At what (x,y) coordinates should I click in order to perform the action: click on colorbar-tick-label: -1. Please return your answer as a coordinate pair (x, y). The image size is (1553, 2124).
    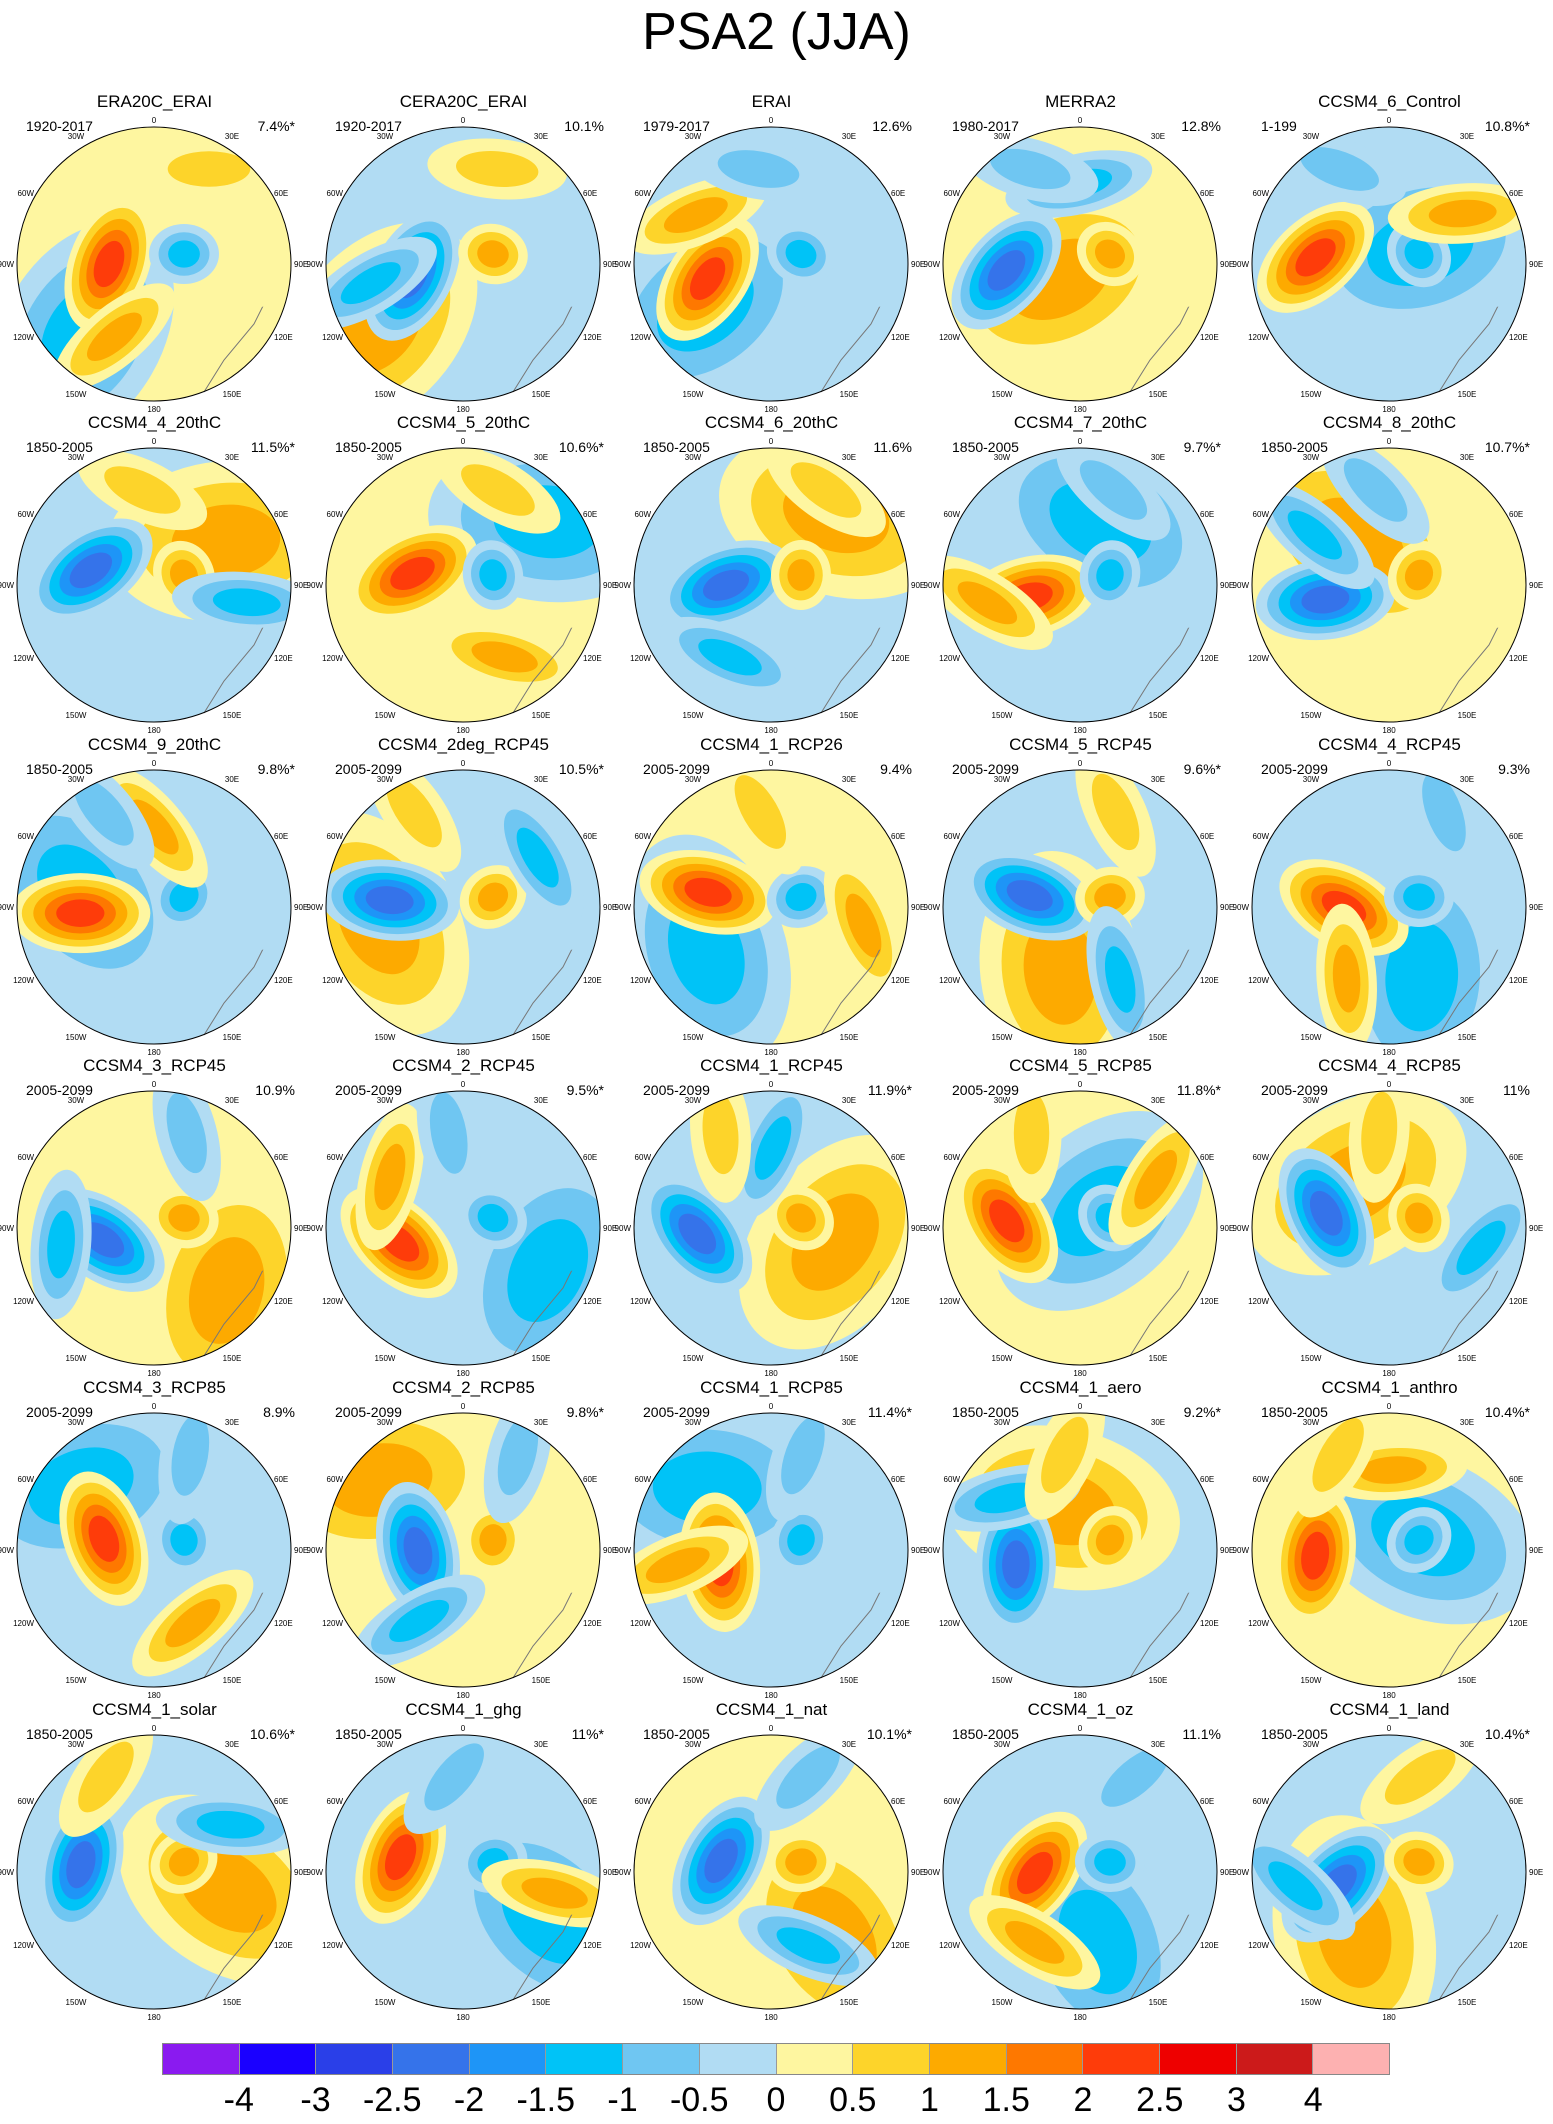
    Looking at the image, I should click on (622, 2100).